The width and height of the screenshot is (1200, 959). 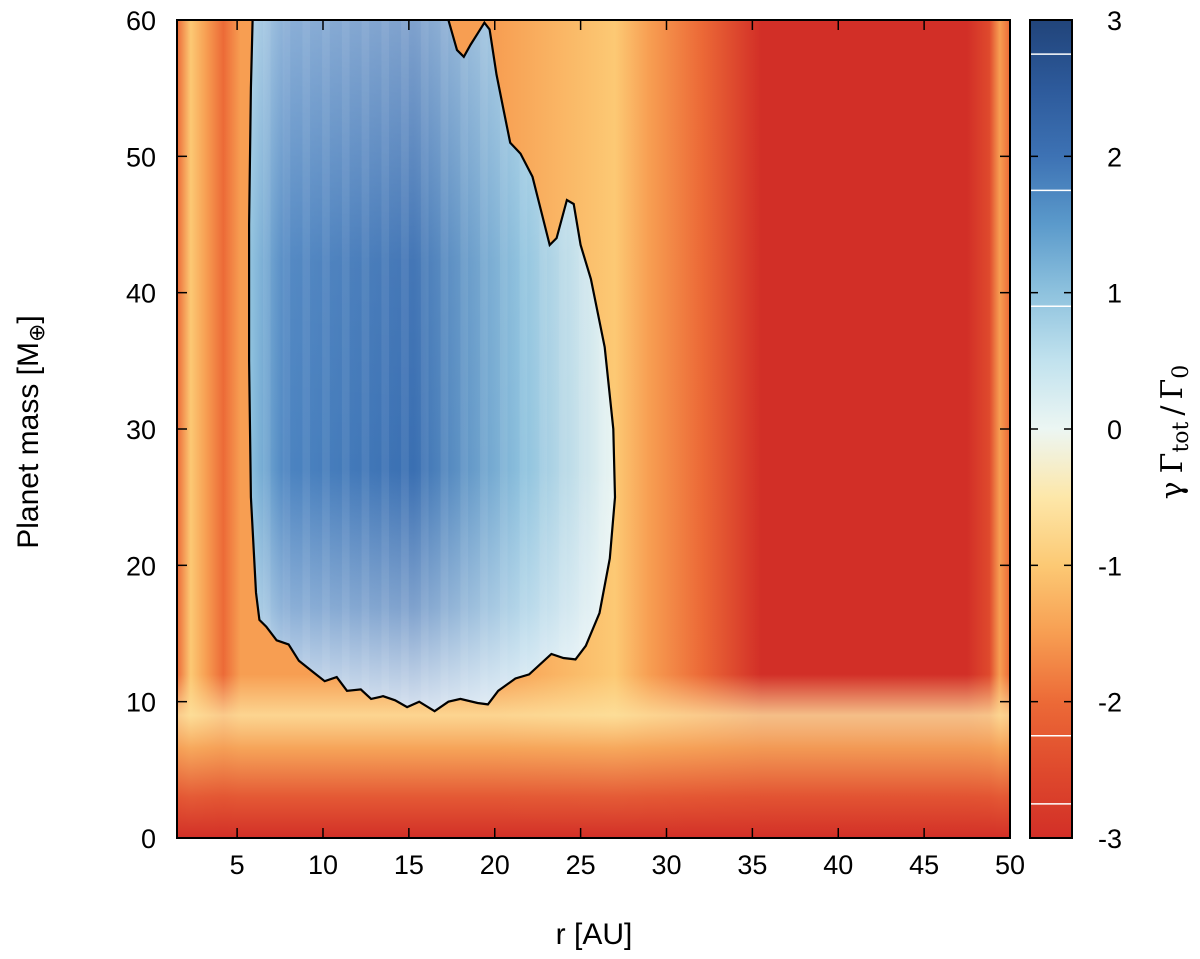 I want to click on colorbar-tick-label: 2, so click(x=1114, y=157).